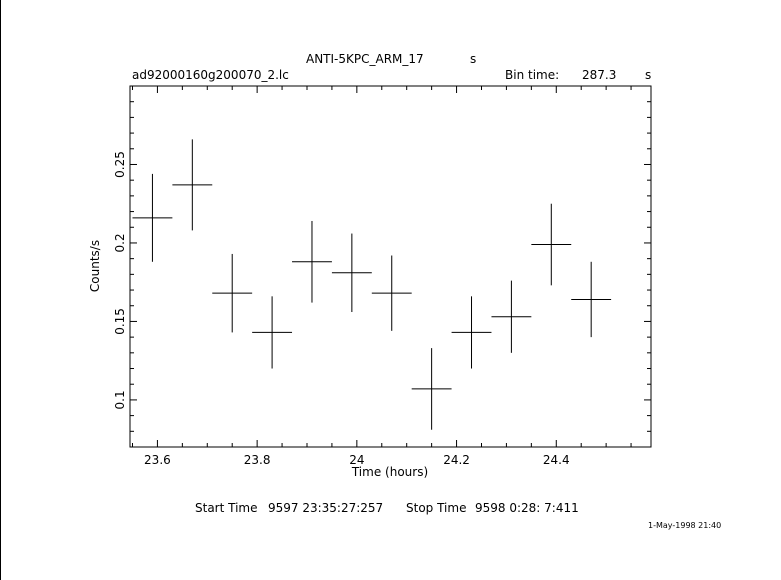 Image resolution: width=781 pixels, height=580 pixels. What do you see at coordinates (95, 266) in the screenshot?
I see `y-axis-label: Counts/s` at bounding box center [95, 266].